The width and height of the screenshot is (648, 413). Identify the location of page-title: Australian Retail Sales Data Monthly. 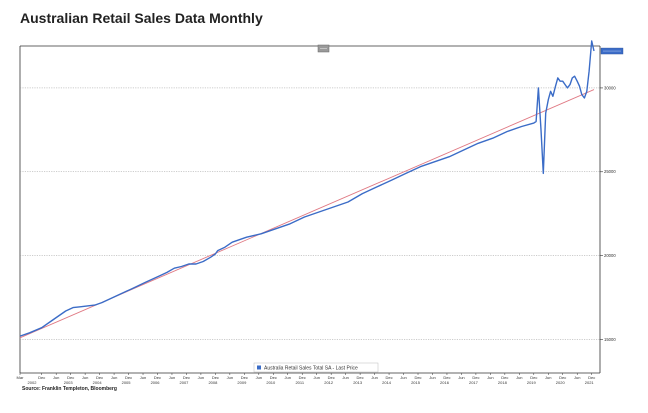
(141, 18).